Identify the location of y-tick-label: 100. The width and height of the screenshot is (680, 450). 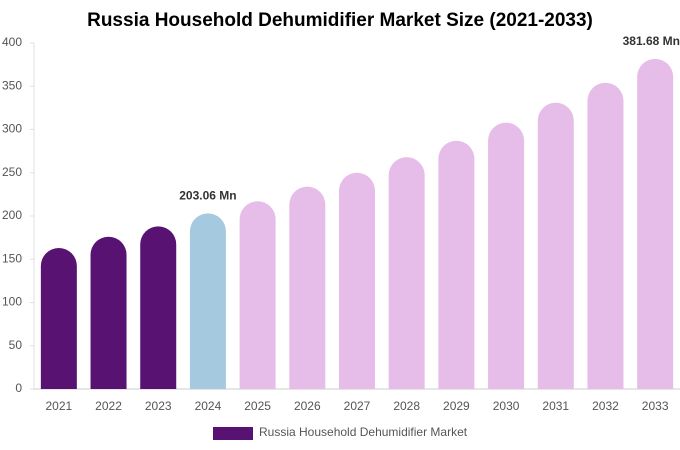
(12, 302).